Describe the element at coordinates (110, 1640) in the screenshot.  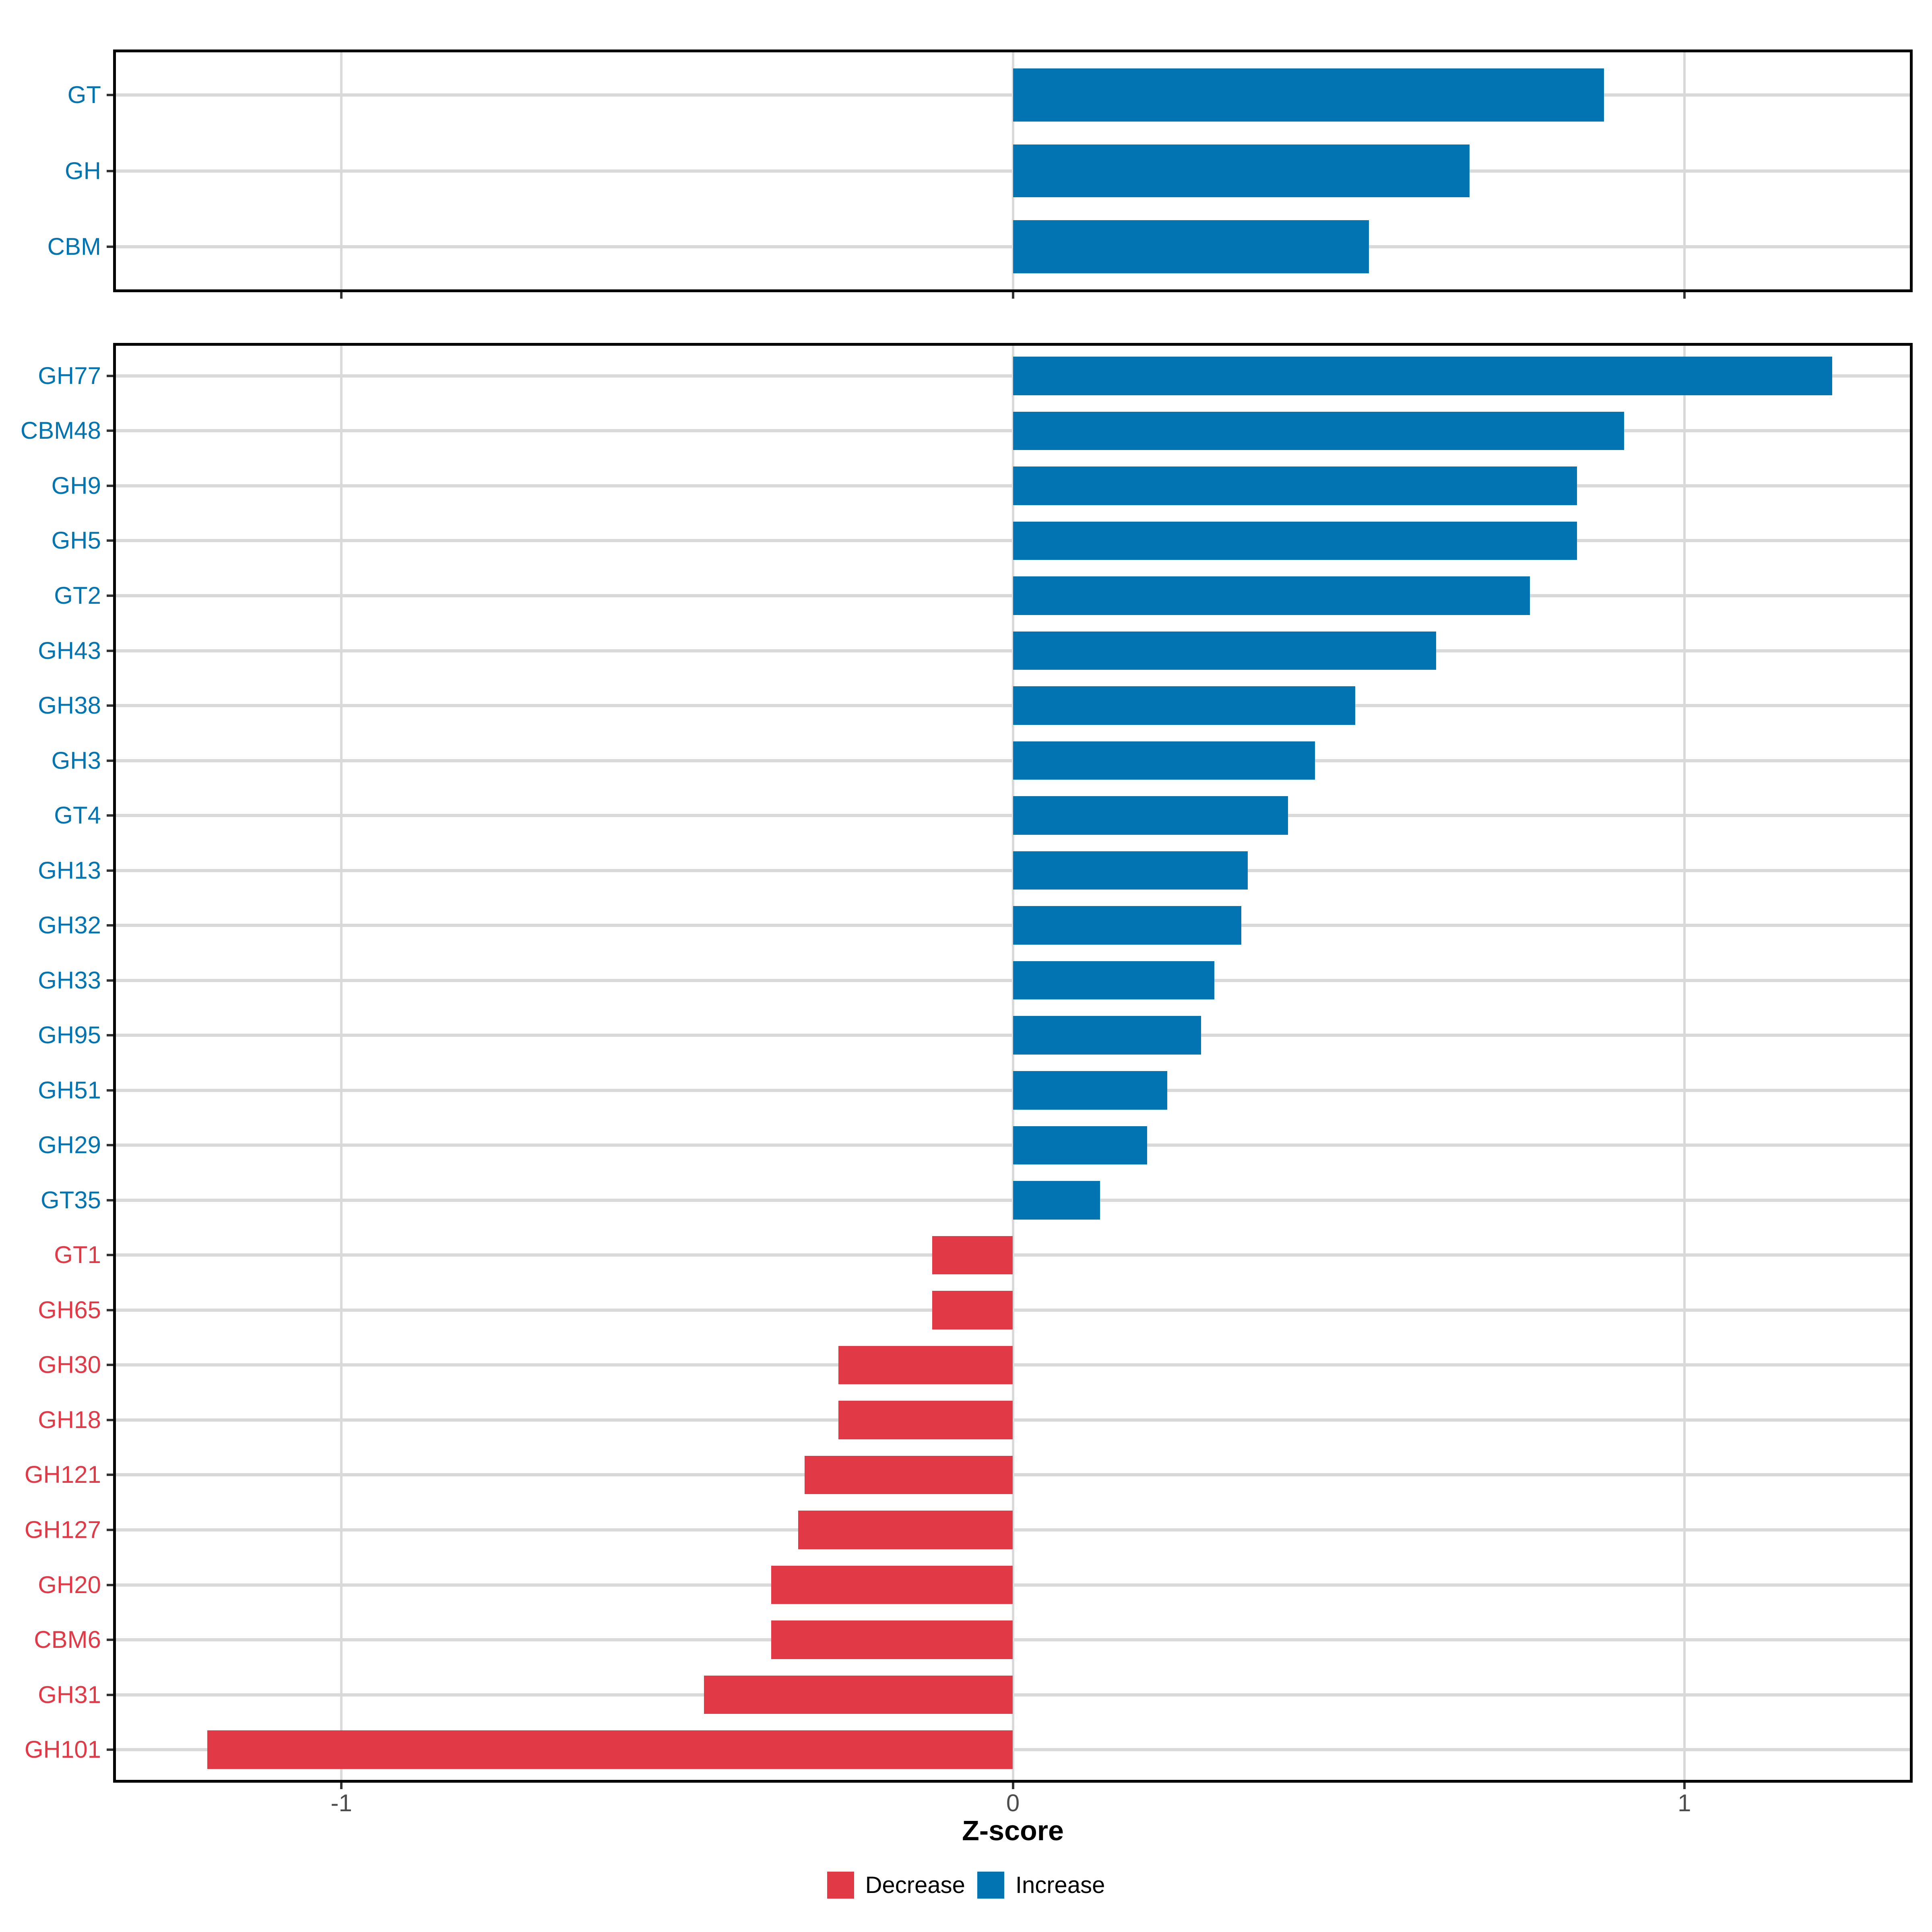
I see `y-tick-CBM6` at that location.